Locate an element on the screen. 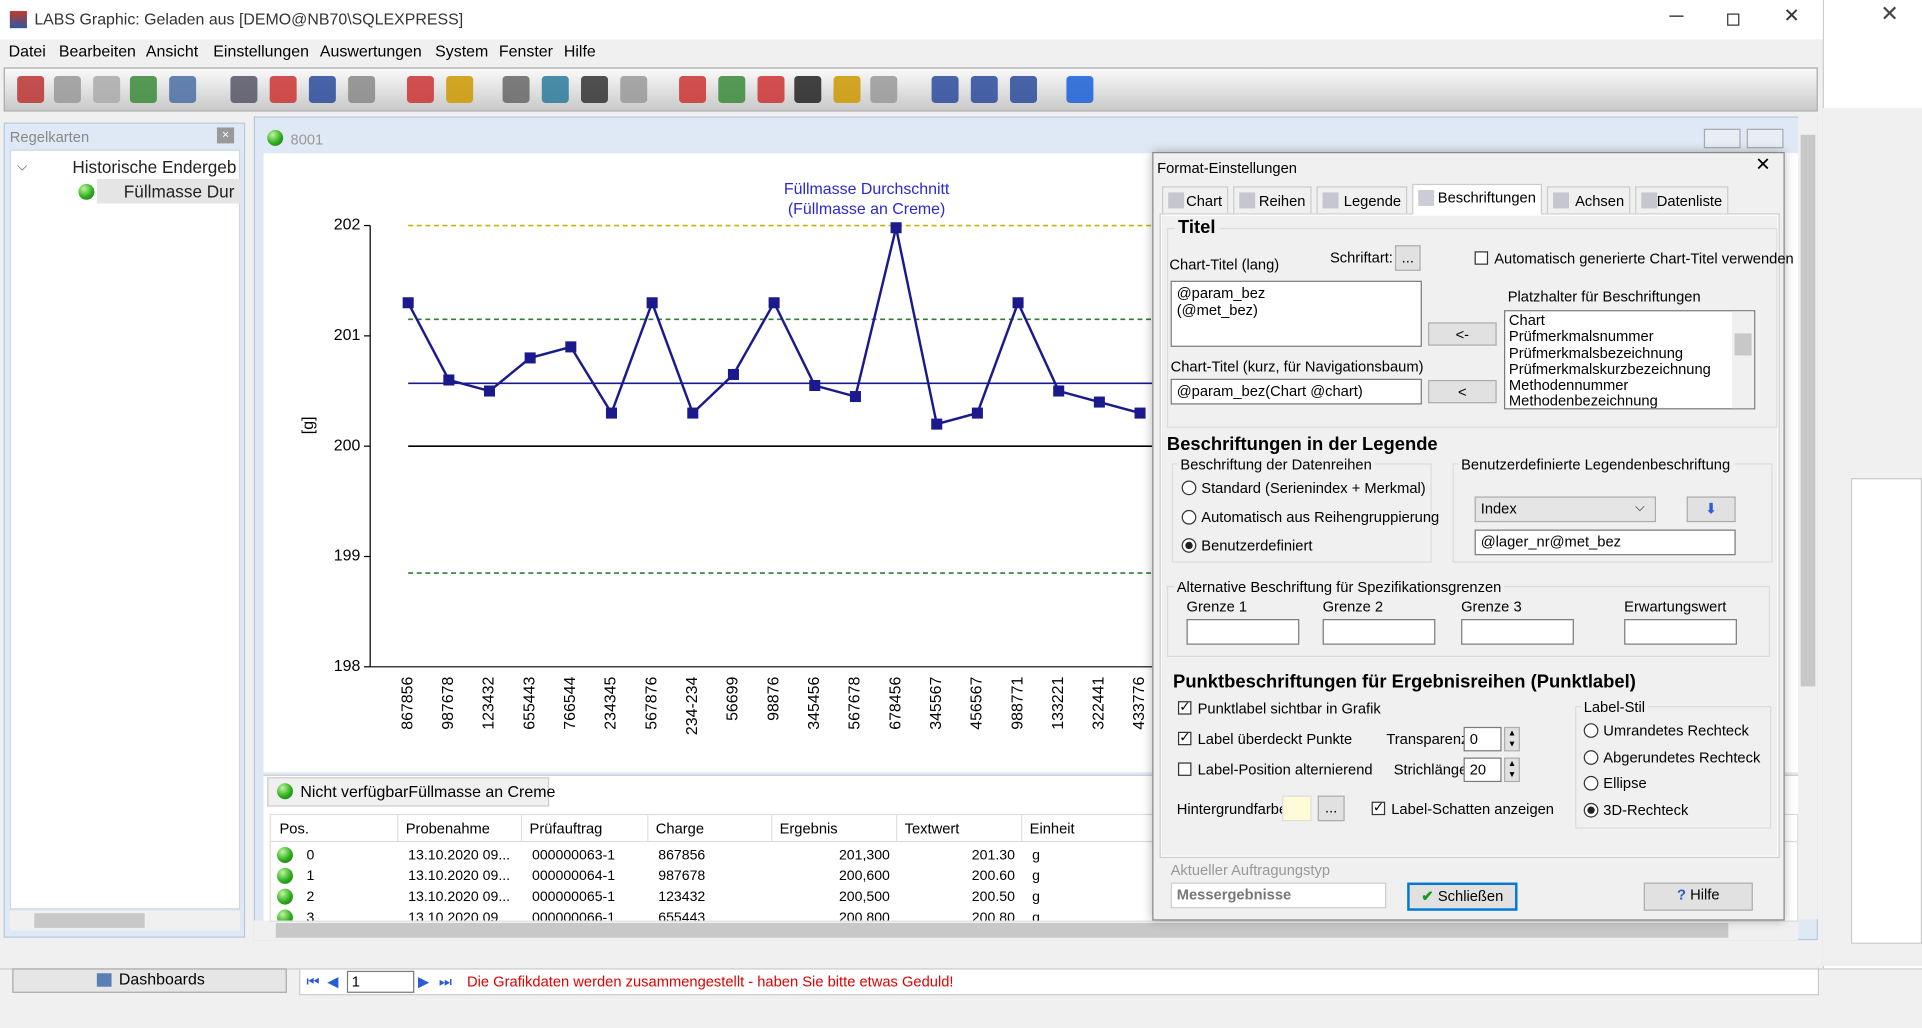 This screenshot has height=1028, width=1922. dashboards-tab is located at coordinates (149, 980).